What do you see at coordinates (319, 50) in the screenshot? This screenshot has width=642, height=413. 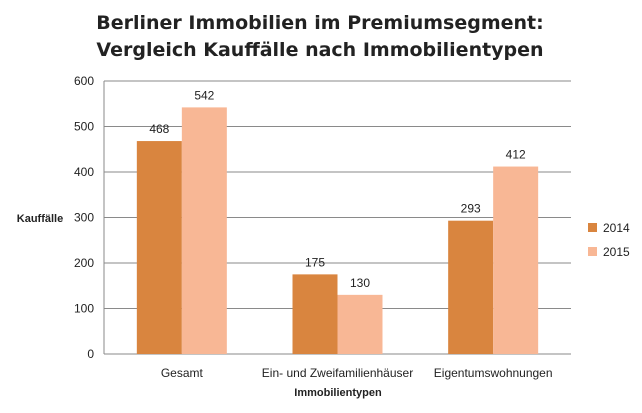 I see `chart-title-line-2: Vergleich Kauffälle nach Immobilientypen` at bounding box center [319, 50].